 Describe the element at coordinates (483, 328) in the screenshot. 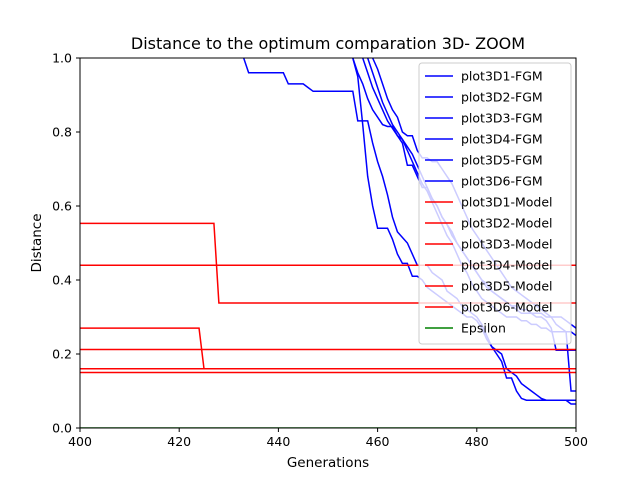

I see `legend-label: Epsilon` at that location.